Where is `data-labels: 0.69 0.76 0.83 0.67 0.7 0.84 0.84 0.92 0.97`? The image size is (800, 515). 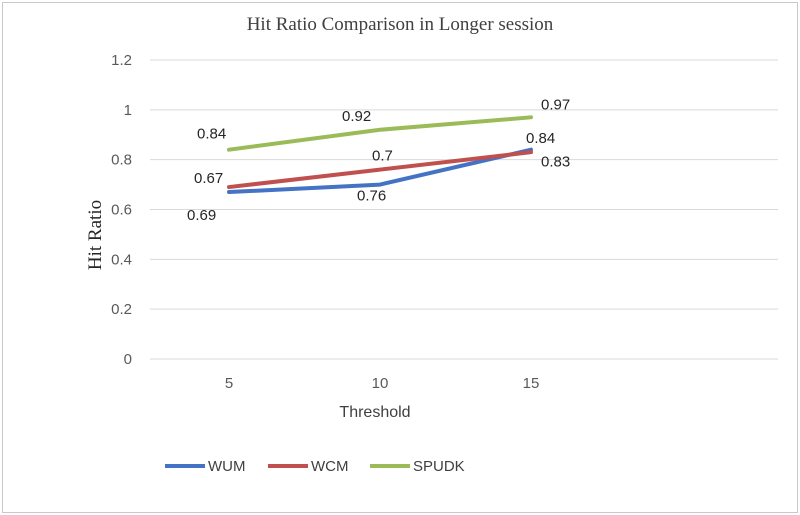 data-labels: 0.69 0.76 0.83 0.67 0.7 0.84 0.84 0.92 0.97 is located at coordinates (378, 160).